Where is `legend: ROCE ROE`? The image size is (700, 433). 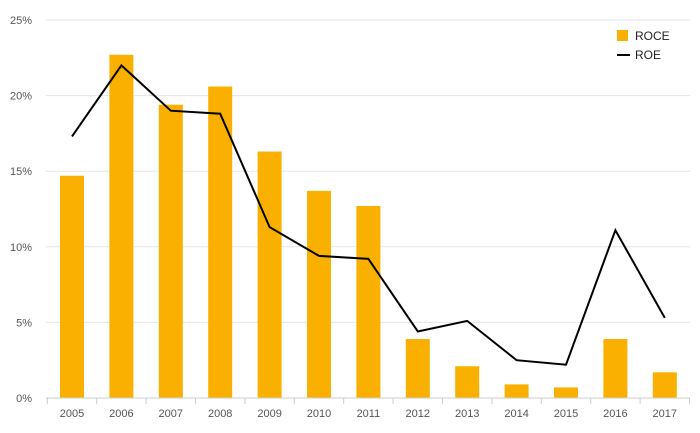
legend: ROCE ROE is located at coordinates (643, 45).